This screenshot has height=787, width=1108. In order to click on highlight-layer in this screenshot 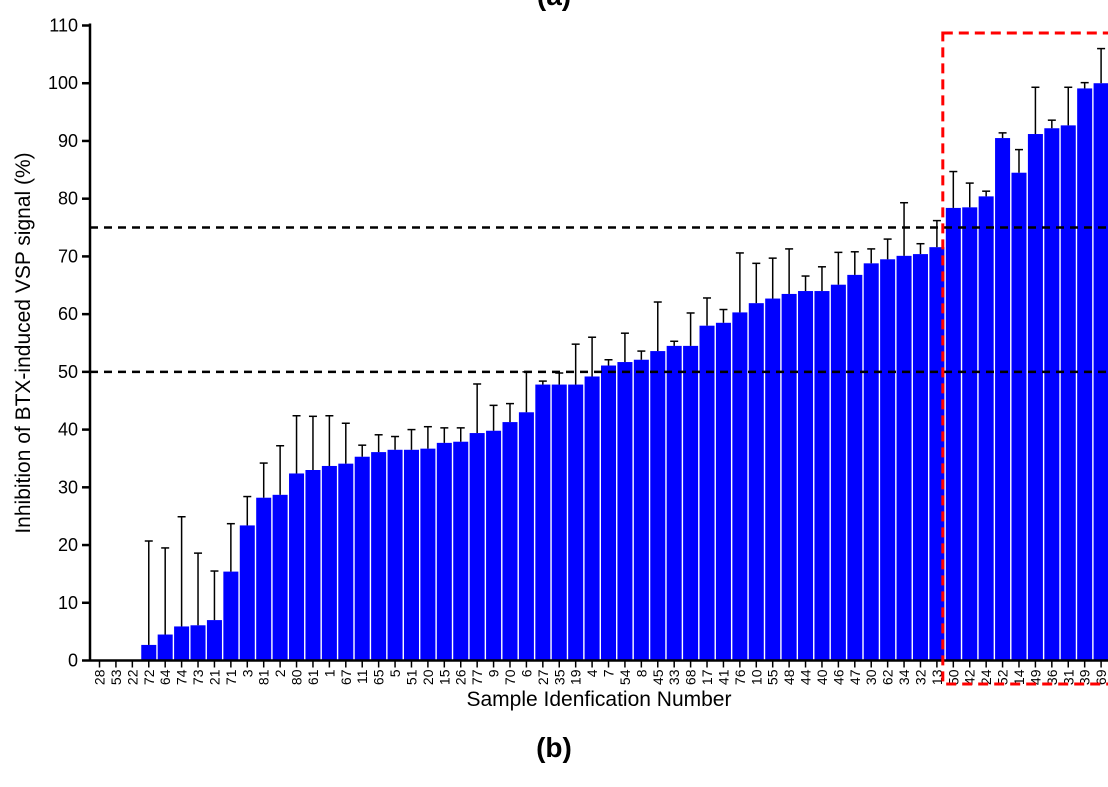, I will do `click(1024, 358)`.